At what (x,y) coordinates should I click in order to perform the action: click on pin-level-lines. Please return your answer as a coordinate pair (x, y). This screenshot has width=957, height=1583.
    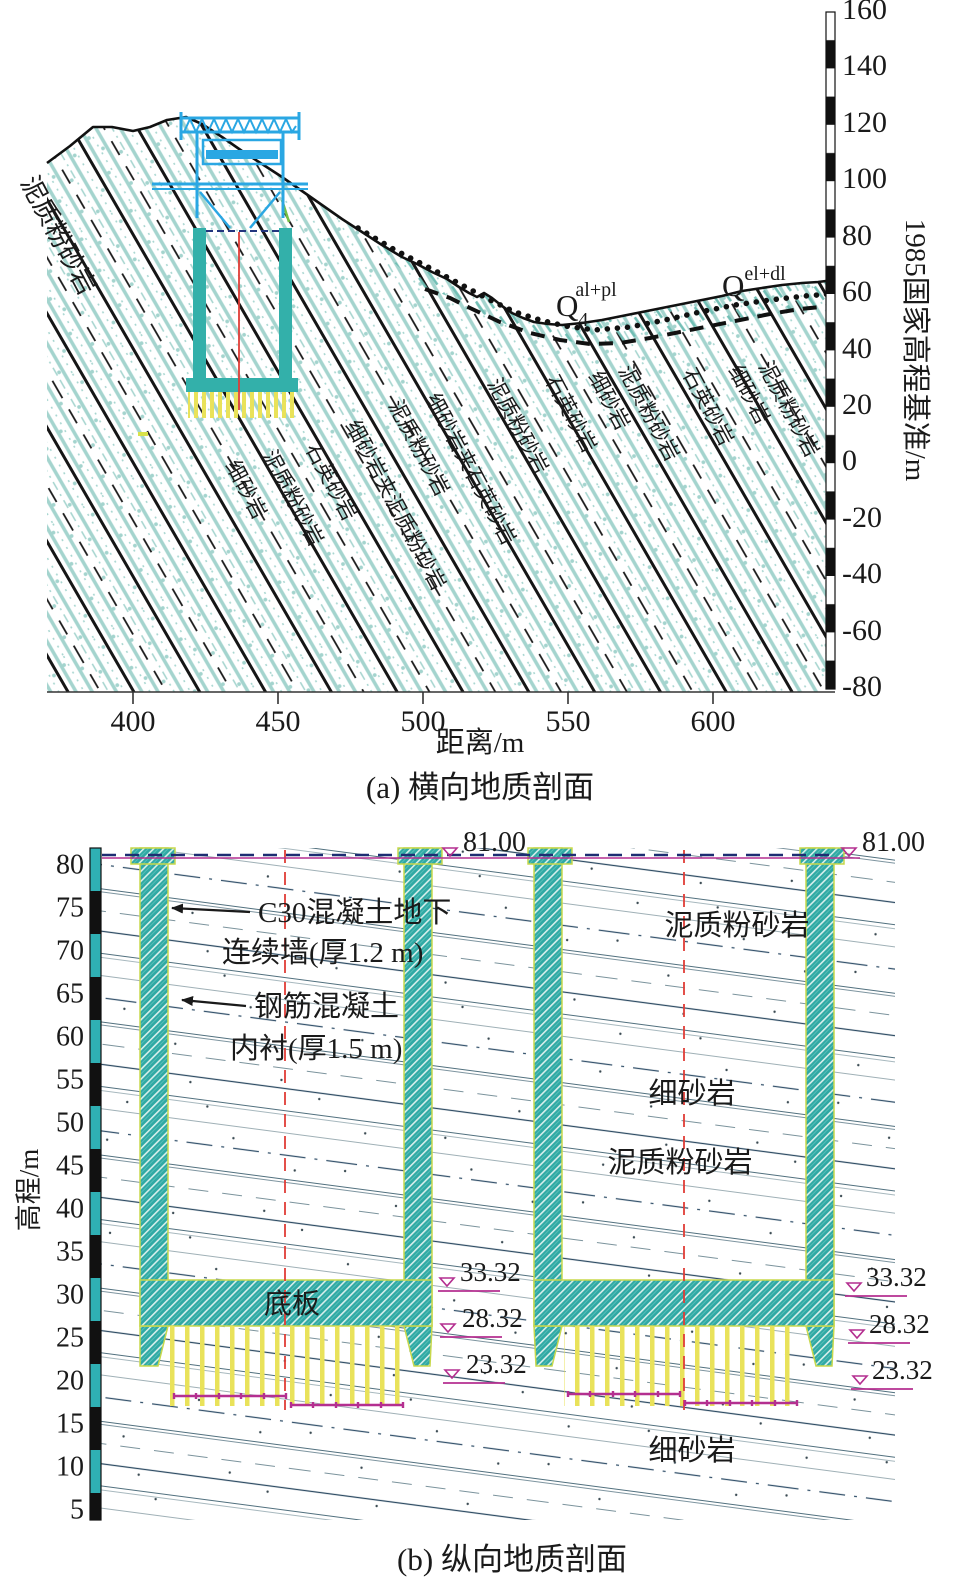
    Looking at the image, I should click on (485, 1399).